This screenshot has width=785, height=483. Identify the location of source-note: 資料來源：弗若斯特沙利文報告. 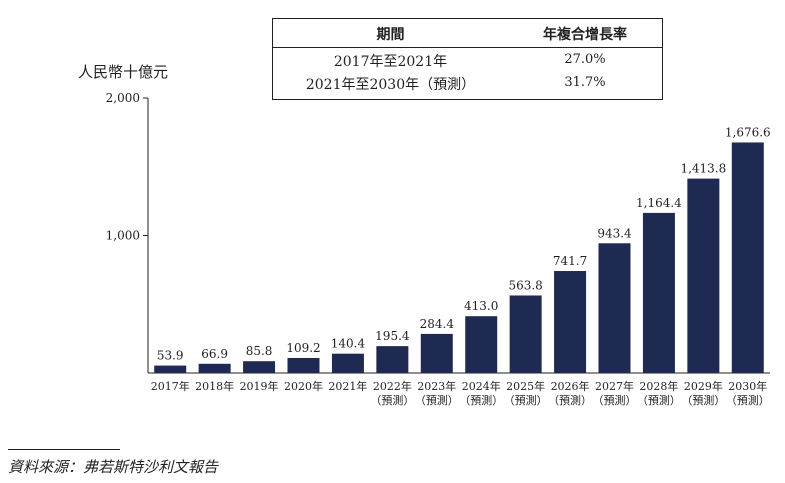
(113, 467).